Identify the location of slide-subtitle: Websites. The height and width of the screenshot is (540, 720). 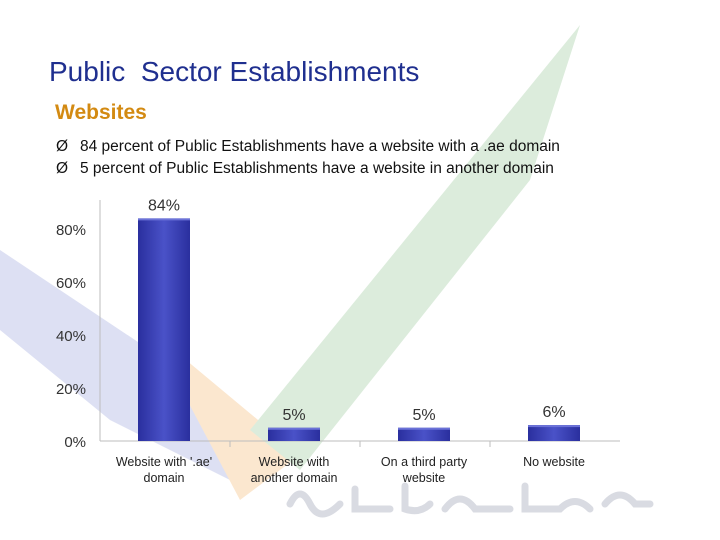
(101, 112).